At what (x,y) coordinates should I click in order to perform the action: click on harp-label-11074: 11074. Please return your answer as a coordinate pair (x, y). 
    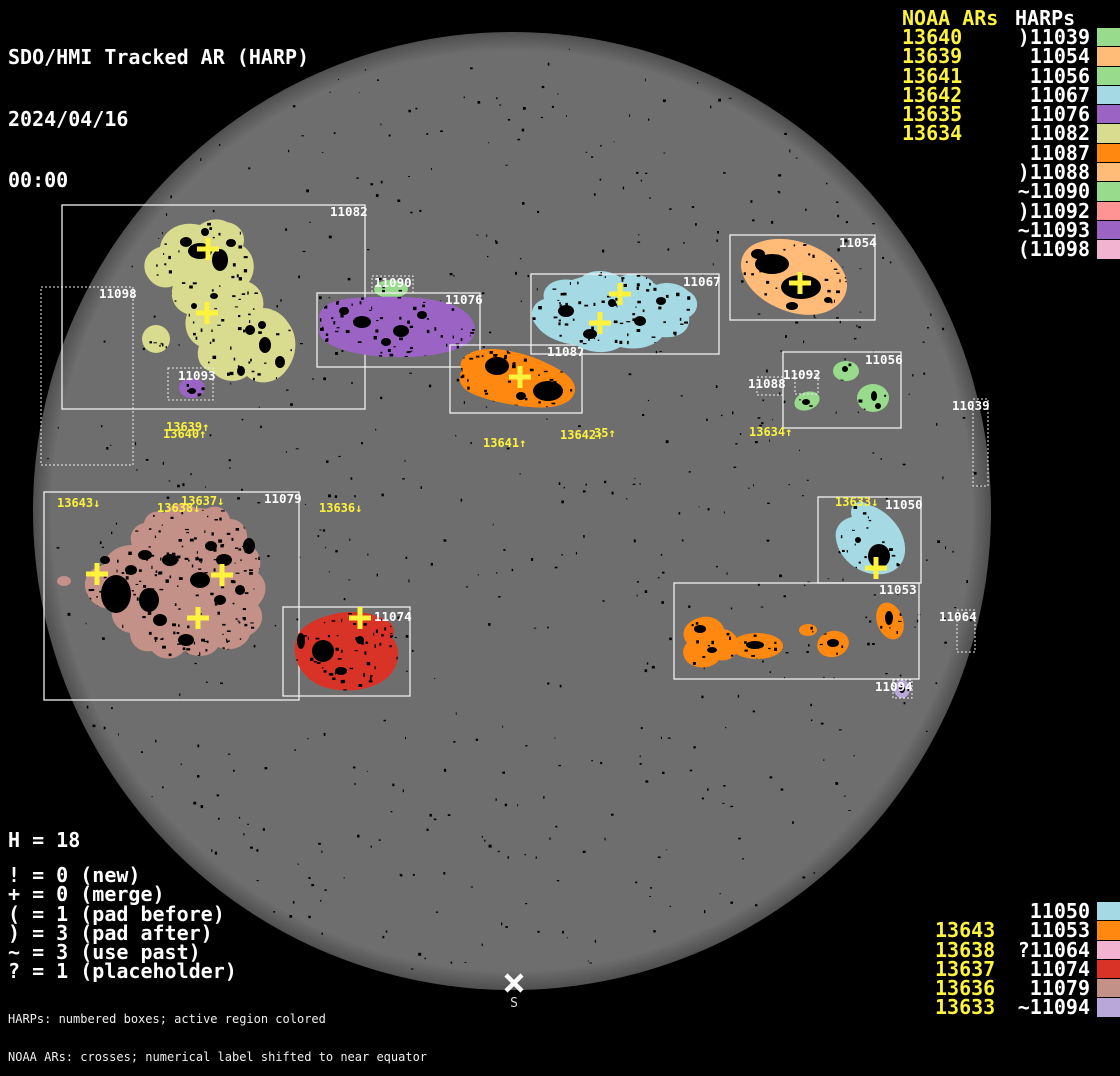
    Looking at the image, I should click on (393, 616).